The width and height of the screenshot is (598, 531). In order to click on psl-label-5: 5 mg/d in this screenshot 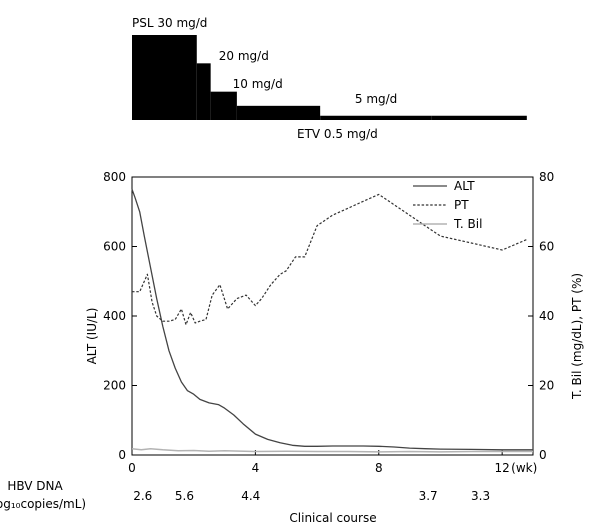, I will do `click(376, 99)`.